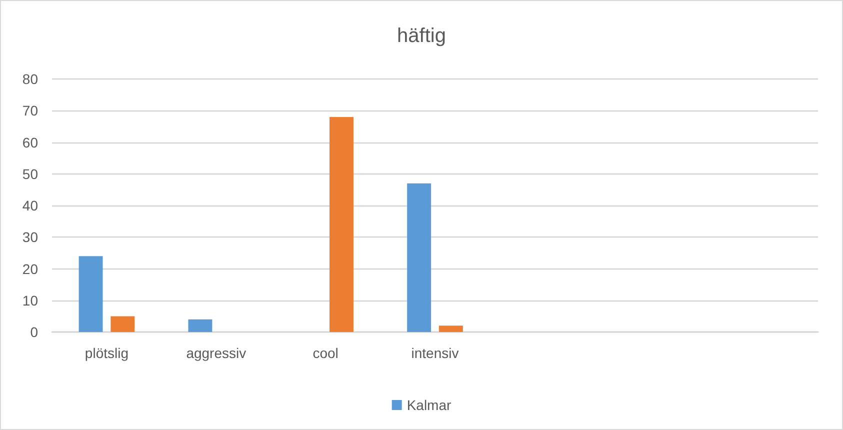  Describe the element at coordinates (30, 237) in the screenshot. I see `y-tick-label: 30` at that location.